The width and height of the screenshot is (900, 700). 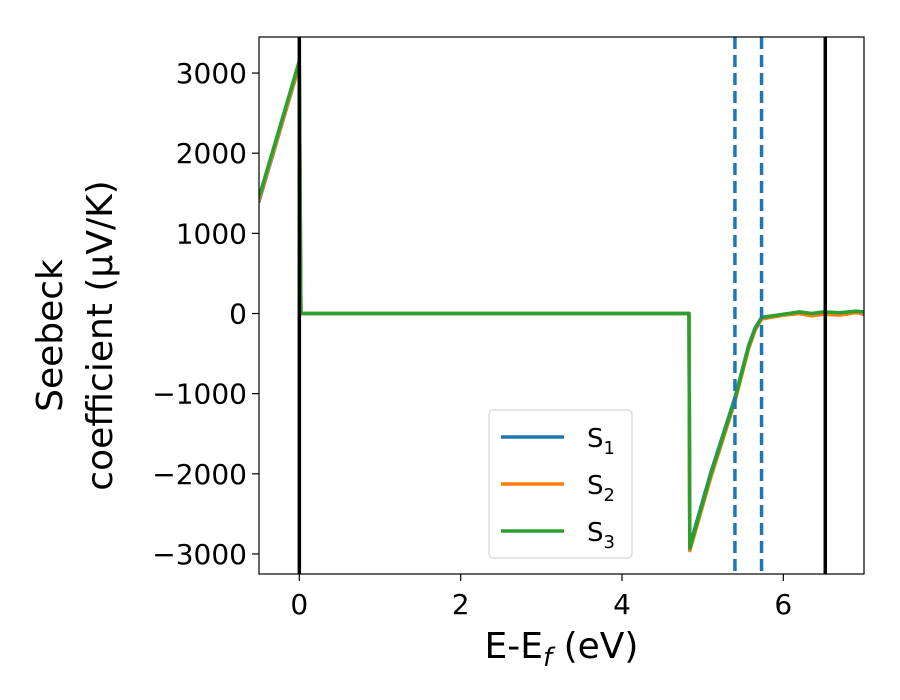 I want to click on x-axis-title: E-Ef (eV), so click(x=562, y=649).